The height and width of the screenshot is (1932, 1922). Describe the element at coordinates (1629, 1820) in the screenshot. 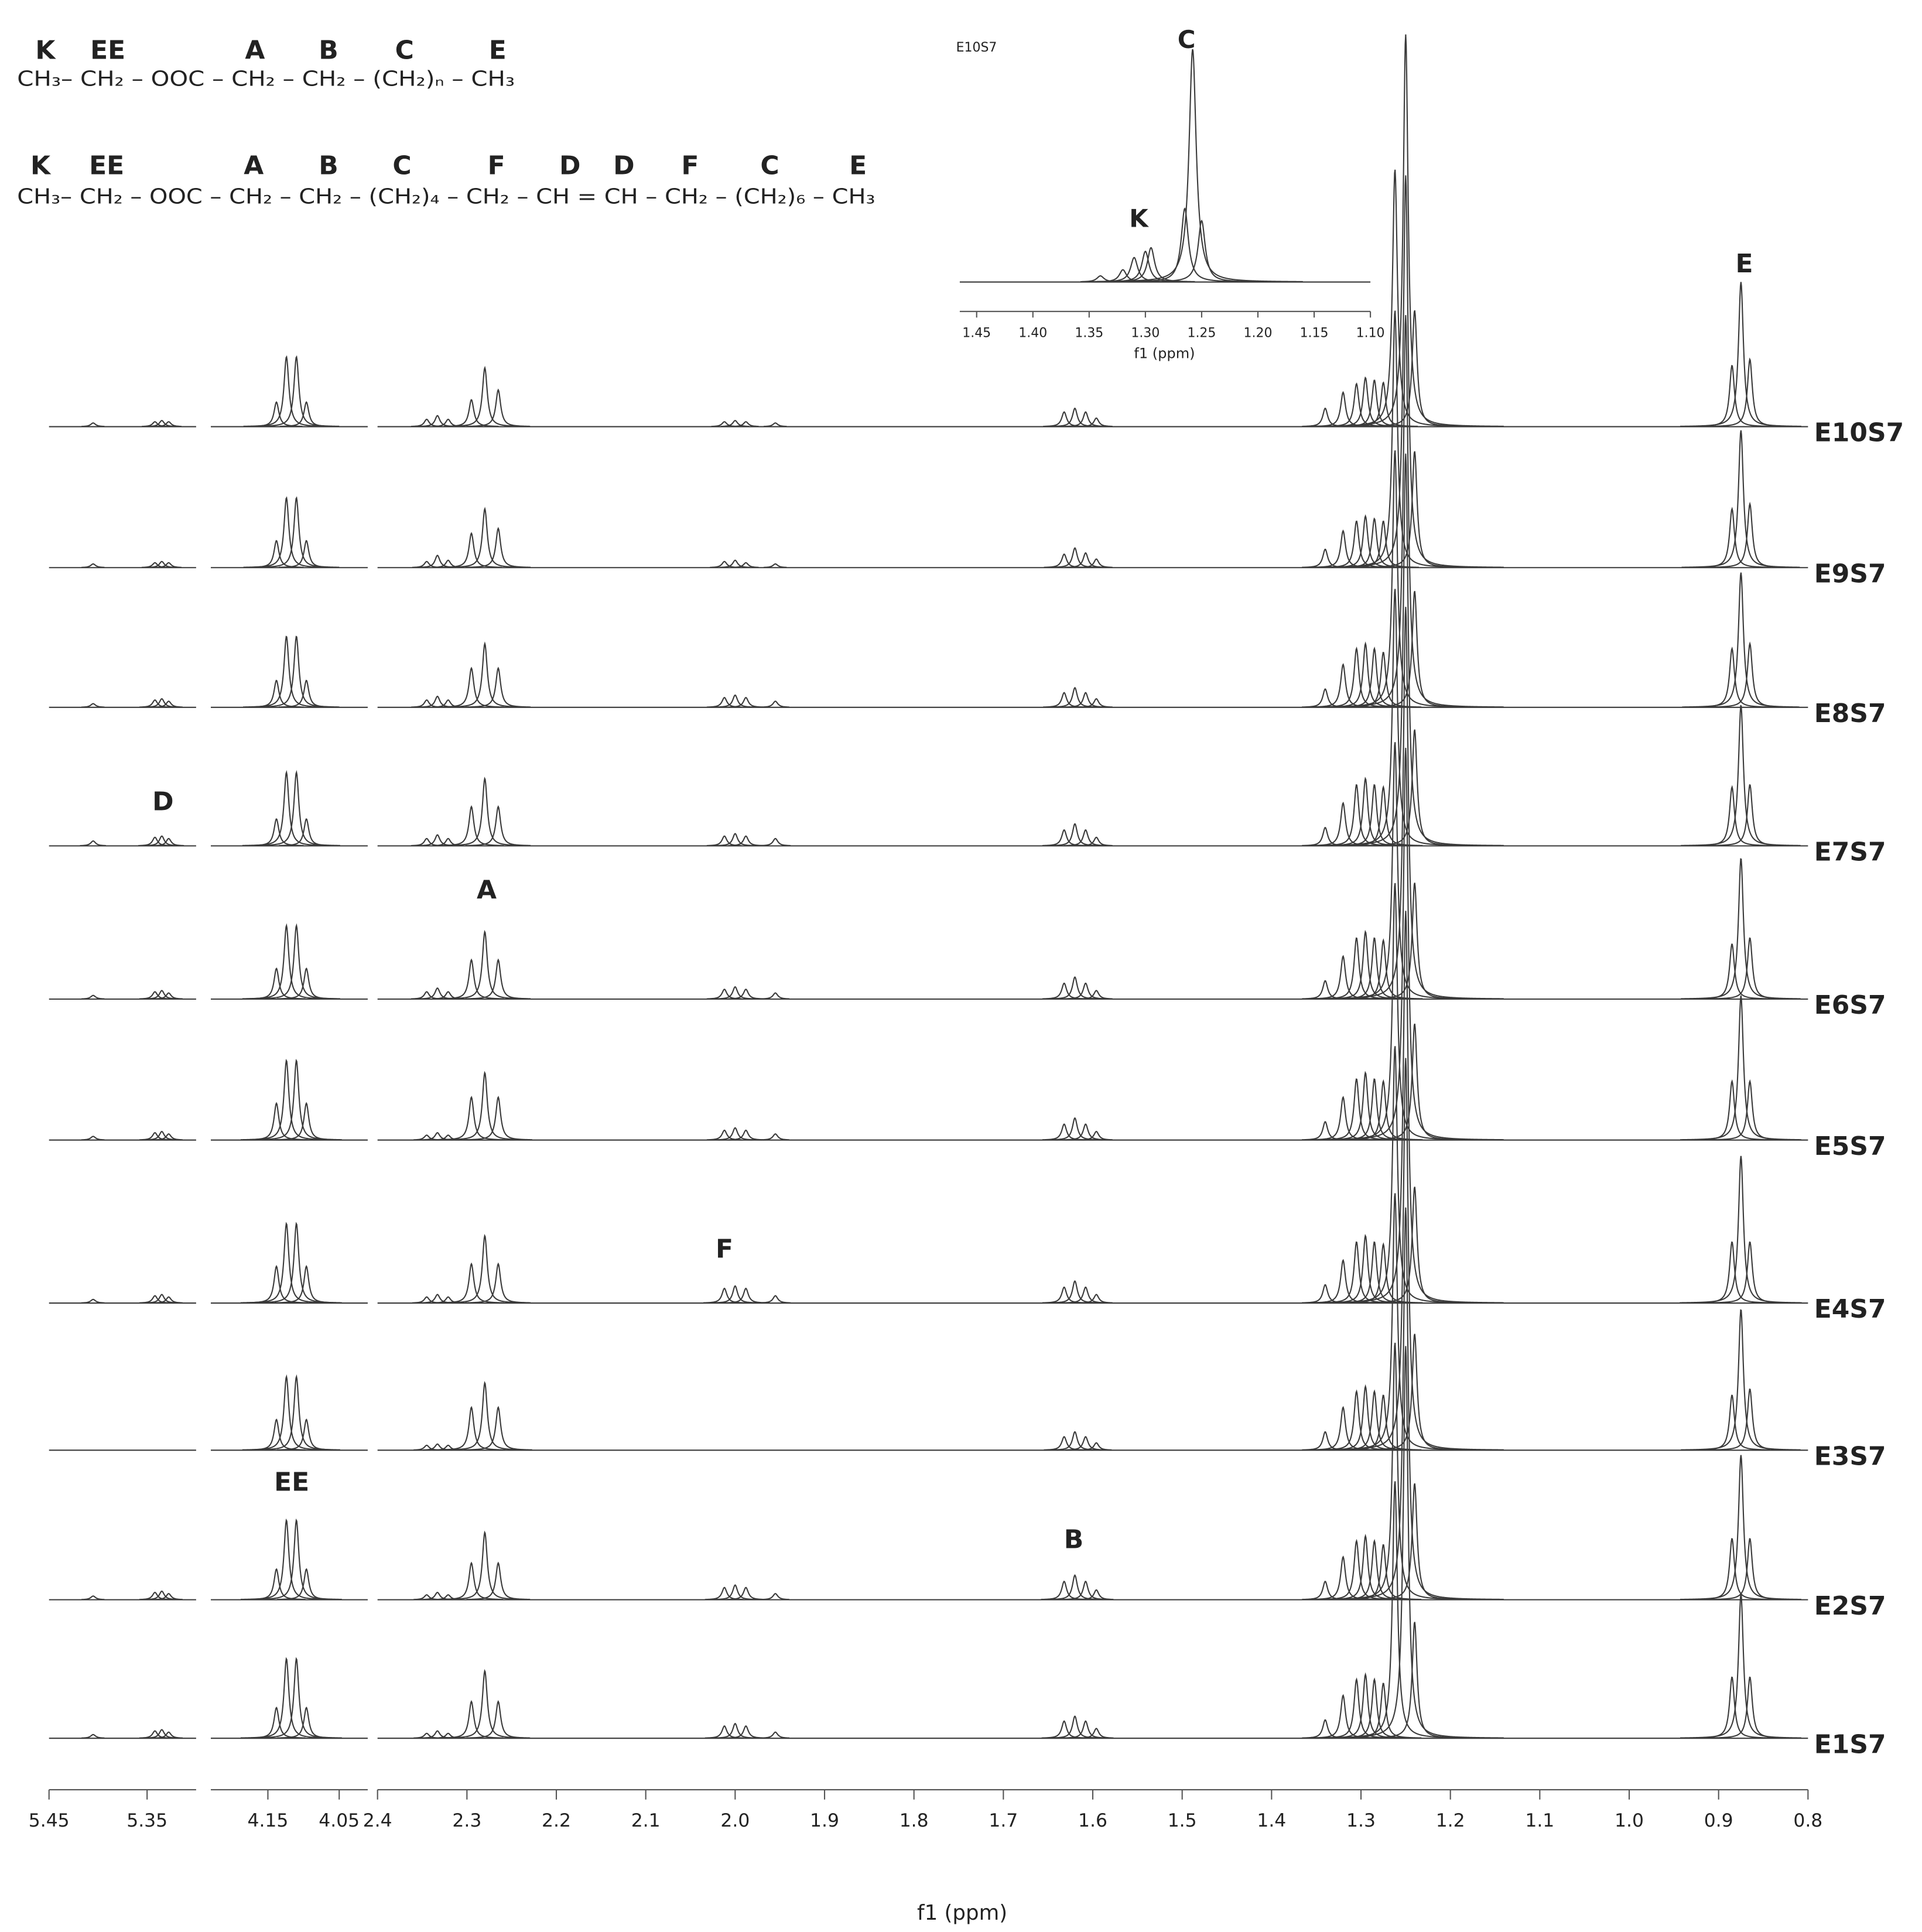

I see `x-tick-label: 1.0` at that location.